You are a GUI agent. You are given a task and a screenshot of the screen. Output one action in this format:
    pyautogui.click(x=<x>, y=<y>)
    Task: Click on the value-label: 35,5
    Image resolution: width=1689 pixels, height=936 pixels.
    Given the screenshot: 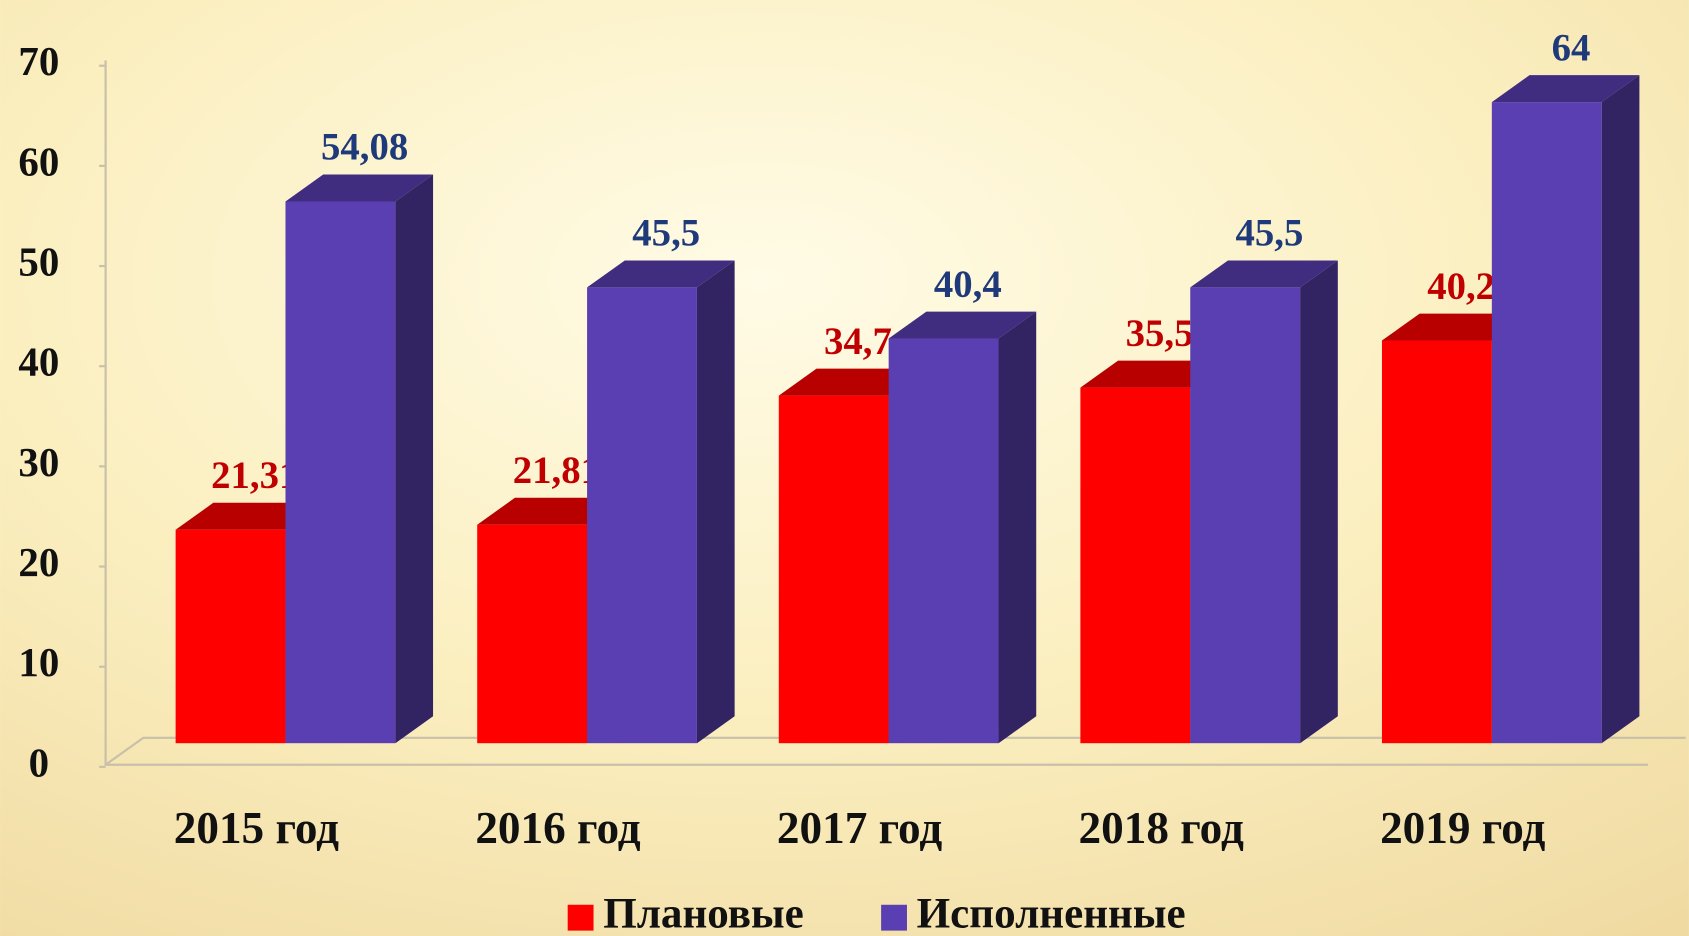 What is the action you would take?
    pyautogui.click(x=1160, y=333)
    